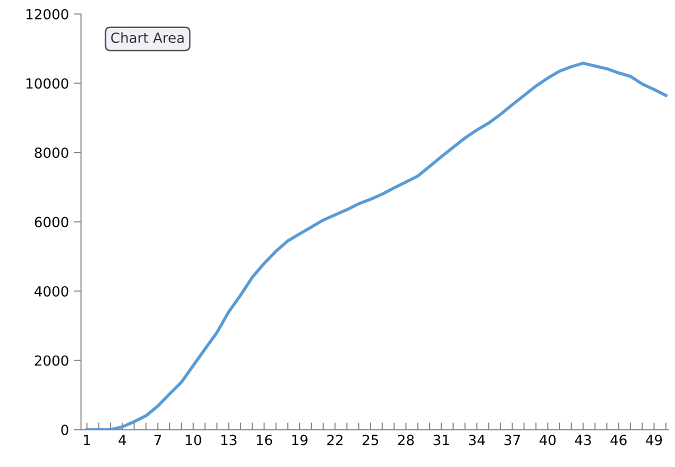  What do you see at coordinates (370, 440) in the screenshot?
I see `x-tick-label: 25` at bounding box center [370, 440].